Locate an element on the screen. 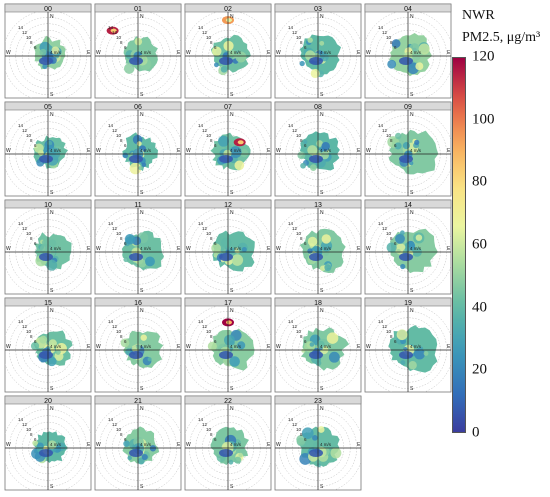  panel-title: 18 is located at coordinates (318, 303).